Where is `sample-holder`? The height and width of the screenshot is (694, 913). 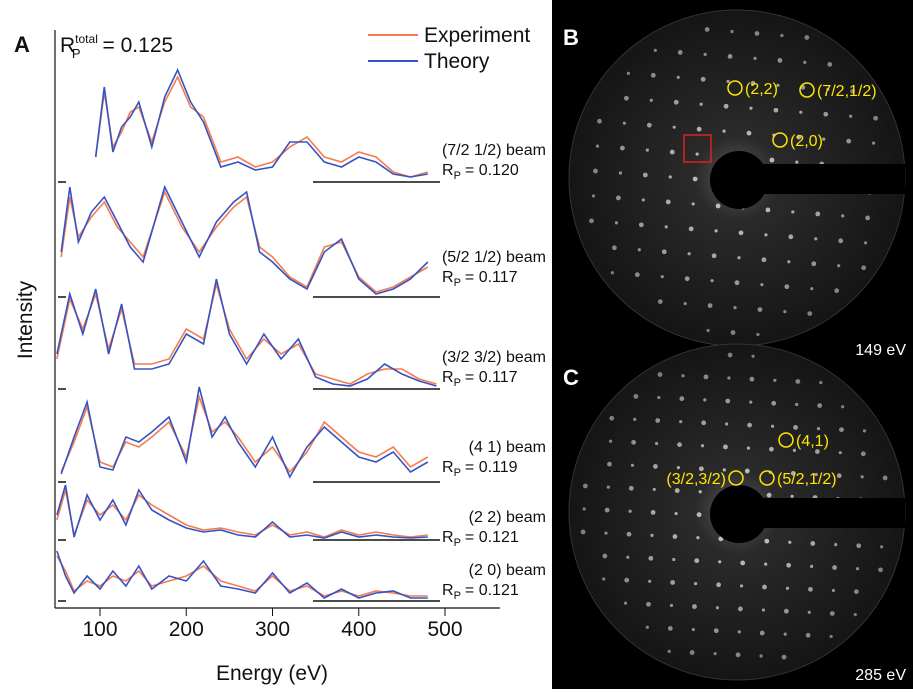 sample-holder is located at coordinates (739, 514).